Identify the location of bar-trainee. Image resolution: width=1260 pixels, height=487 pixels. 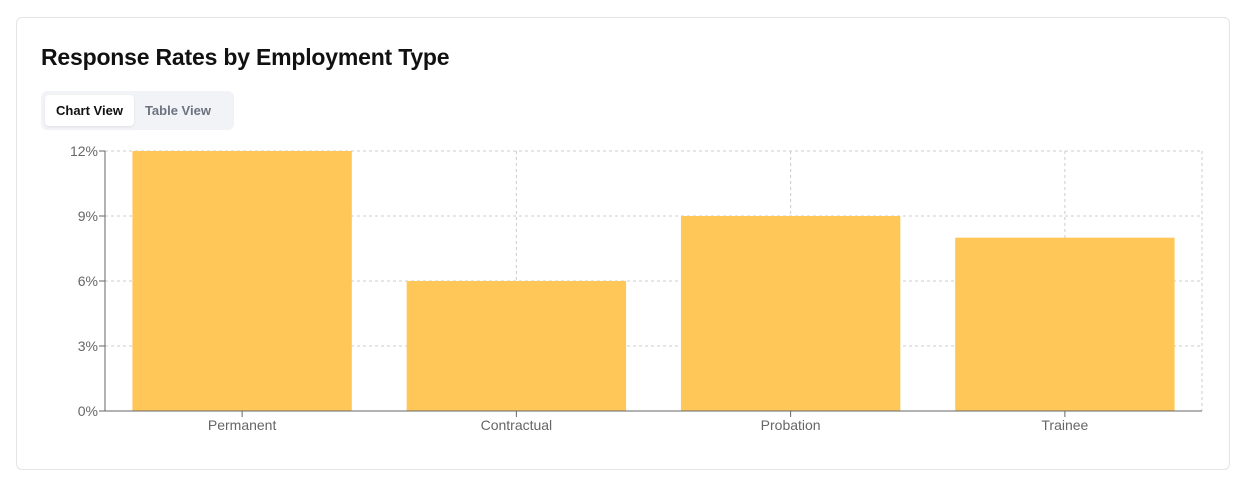
(1065, 324).